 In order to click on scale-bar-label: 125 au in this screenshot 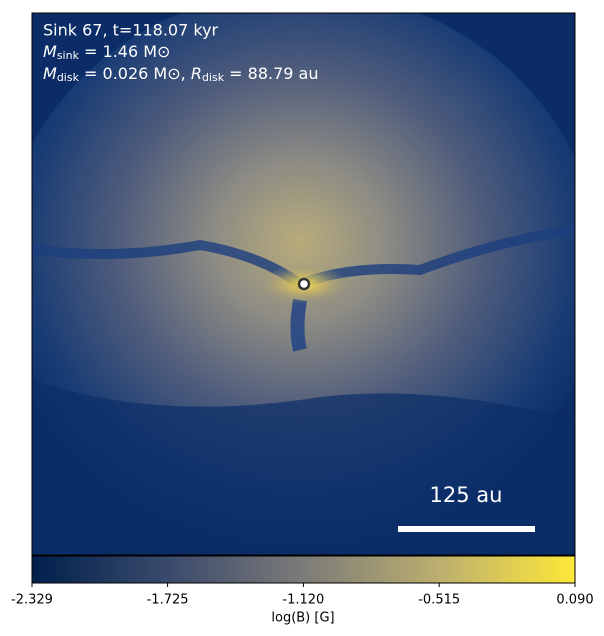, I will do `click(466, 495)`.